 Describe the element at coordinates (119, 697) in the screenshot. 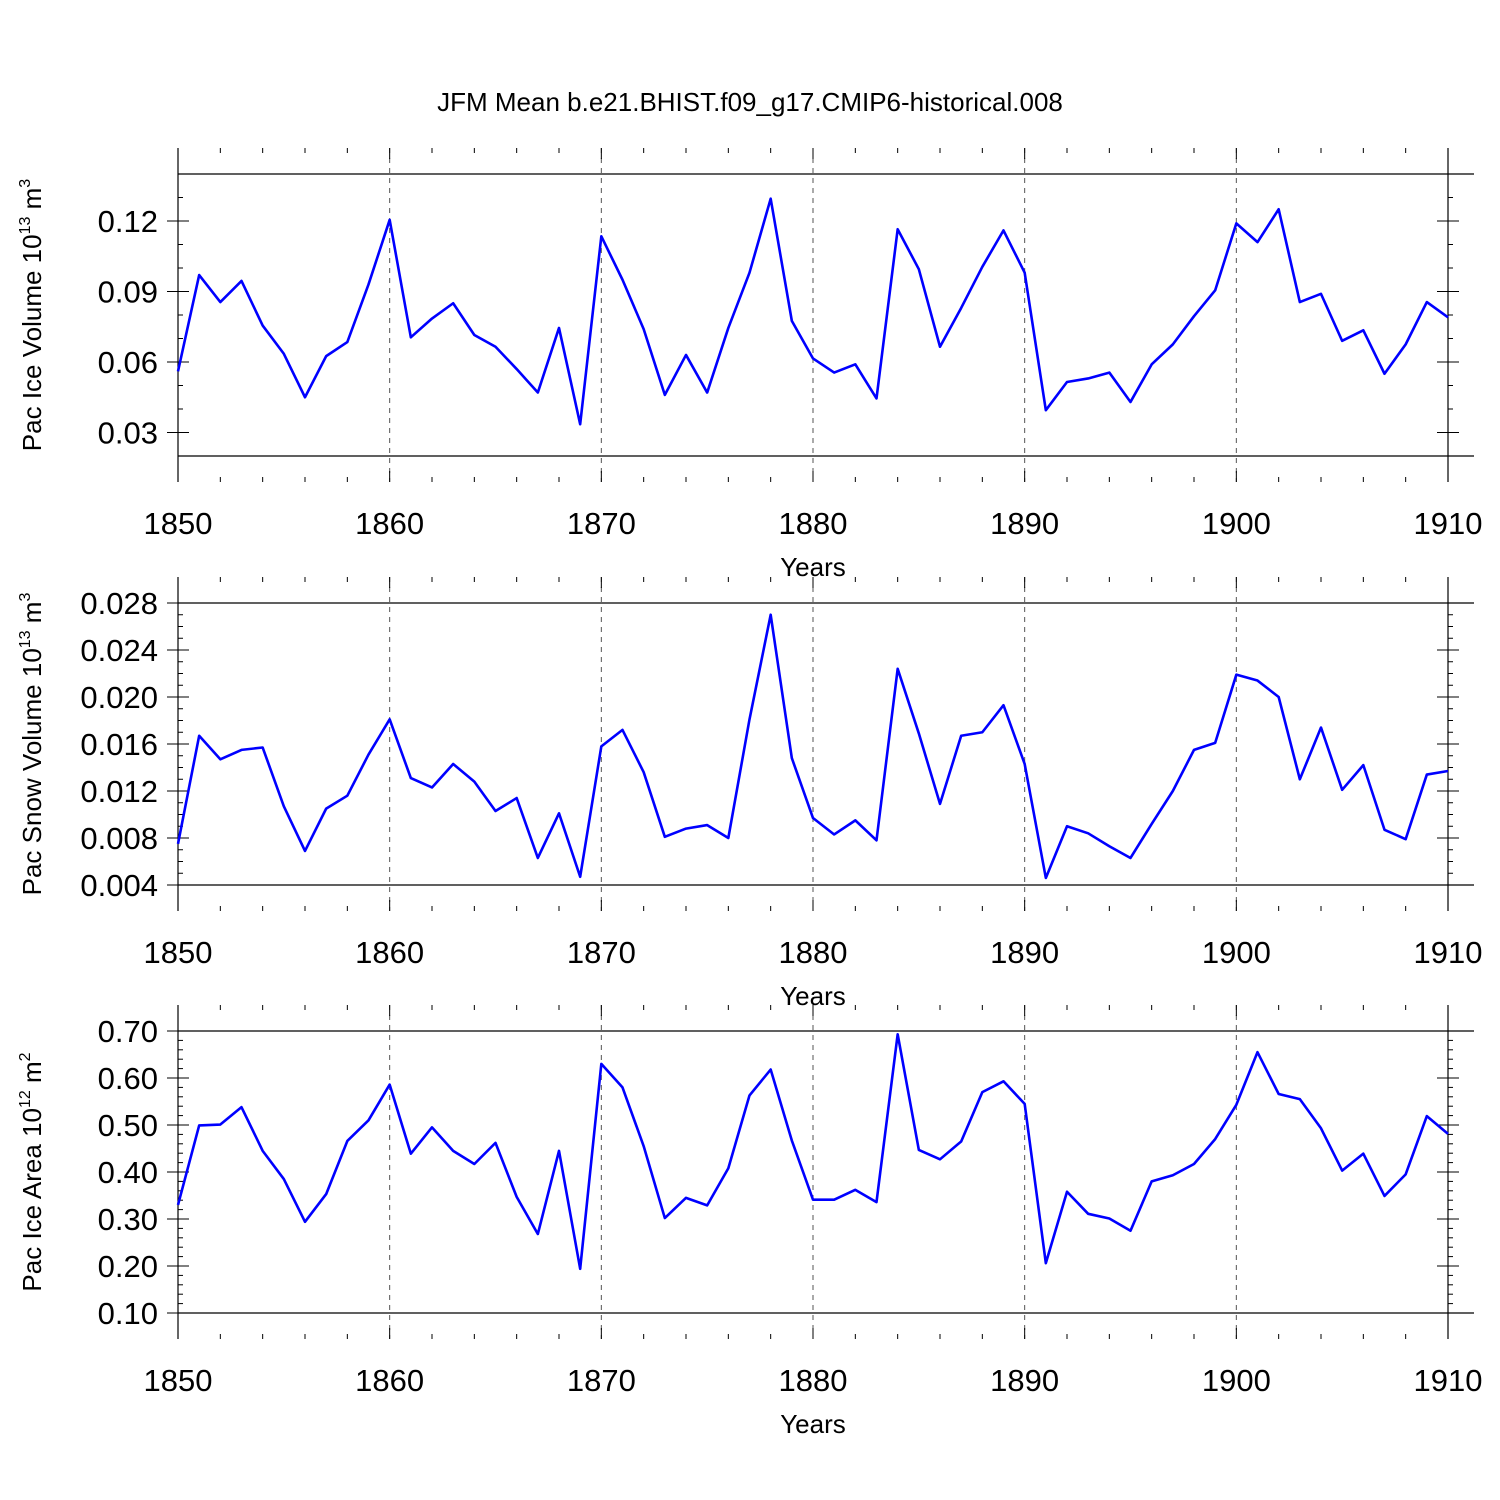

I see `y-tick-label: 0.020` at that location.